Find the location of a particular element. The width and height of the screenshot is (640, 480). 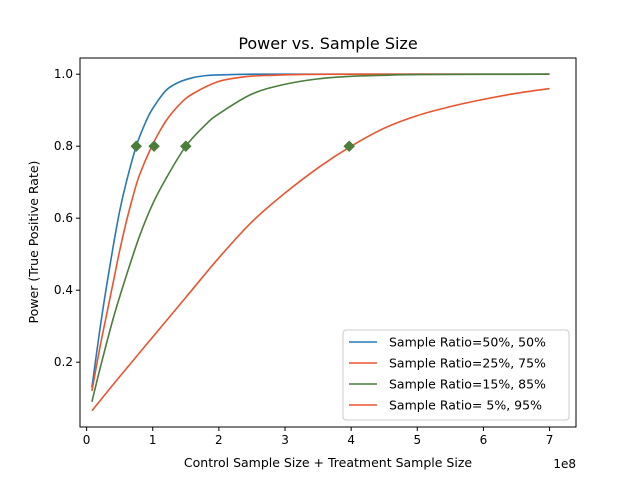

legend-label-1: Sample Ratio=50%, 50% is located at coordinates (467, 342).